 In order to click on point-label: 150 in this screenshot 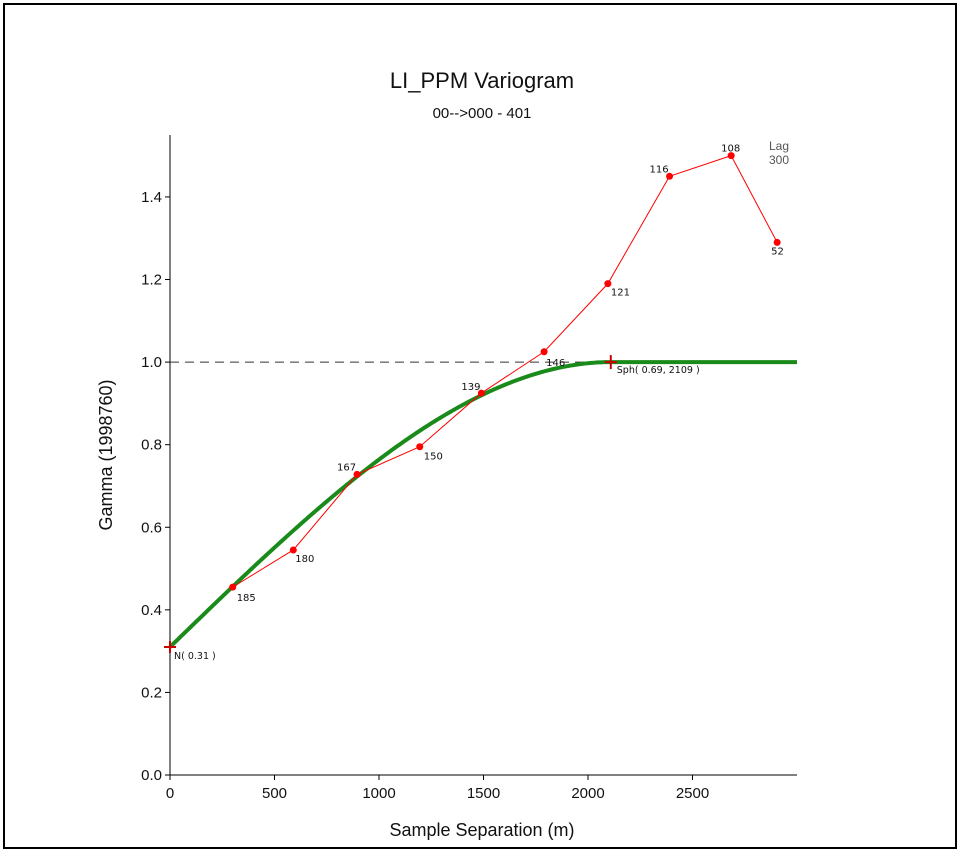, I will do `click(433, 457)`.